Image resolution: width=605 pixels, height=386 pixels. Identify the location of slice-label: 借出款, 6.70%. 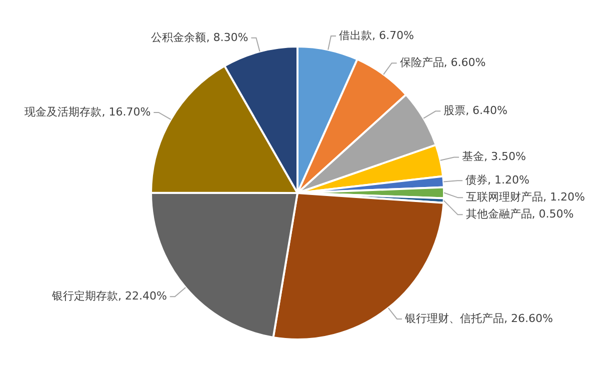
(376, 35).